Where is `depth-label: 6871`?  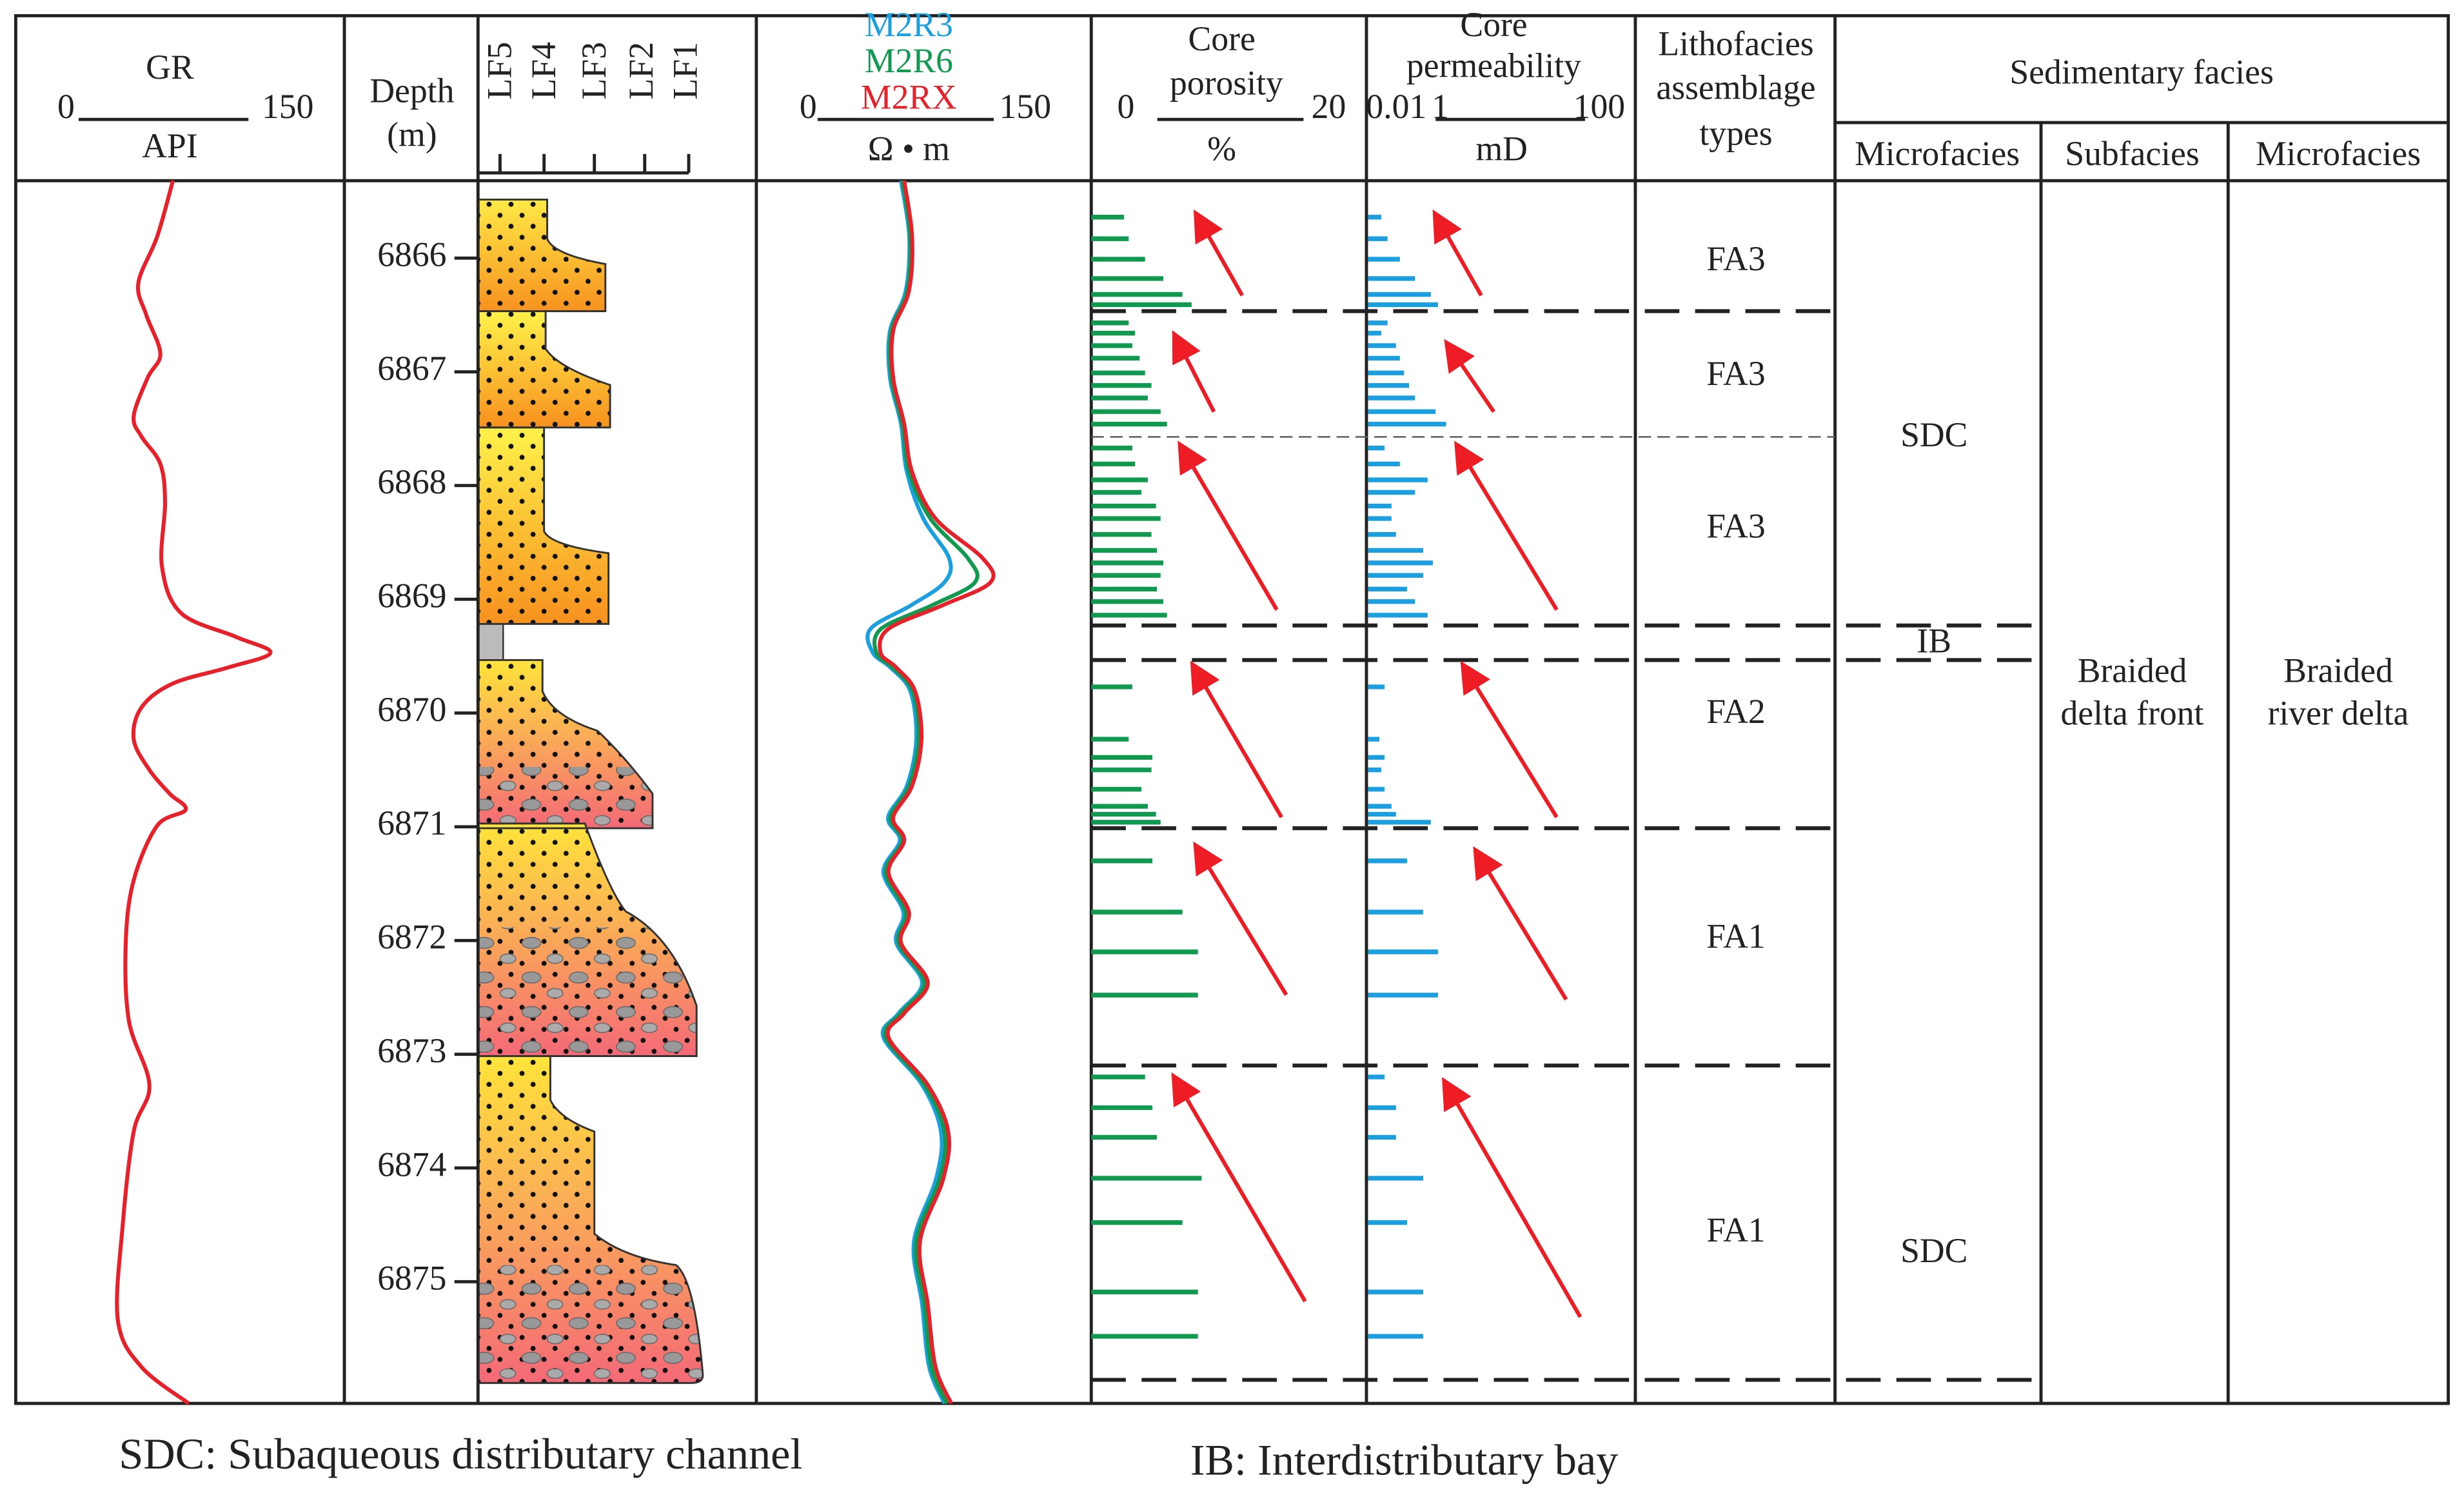
depth-label: 6871 is located at coordinates (411, 823).